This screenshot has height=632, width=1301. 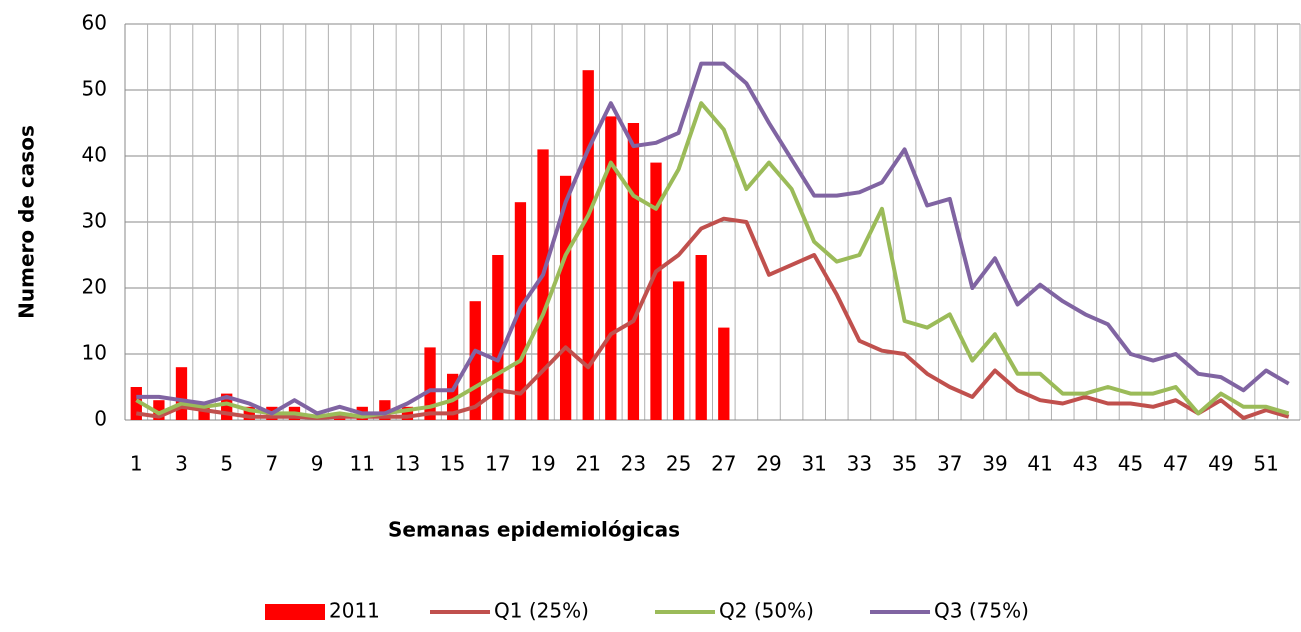 What do you see at coordinates (354, 611) in the screenshot?
I see `legend-label: 2011` at bounding box center [354, 611].